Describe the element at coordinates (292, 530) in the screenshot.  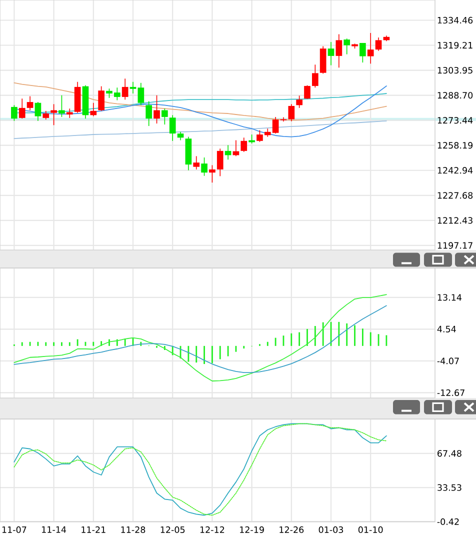
I see `x-tick-label: 12-26` at that location.